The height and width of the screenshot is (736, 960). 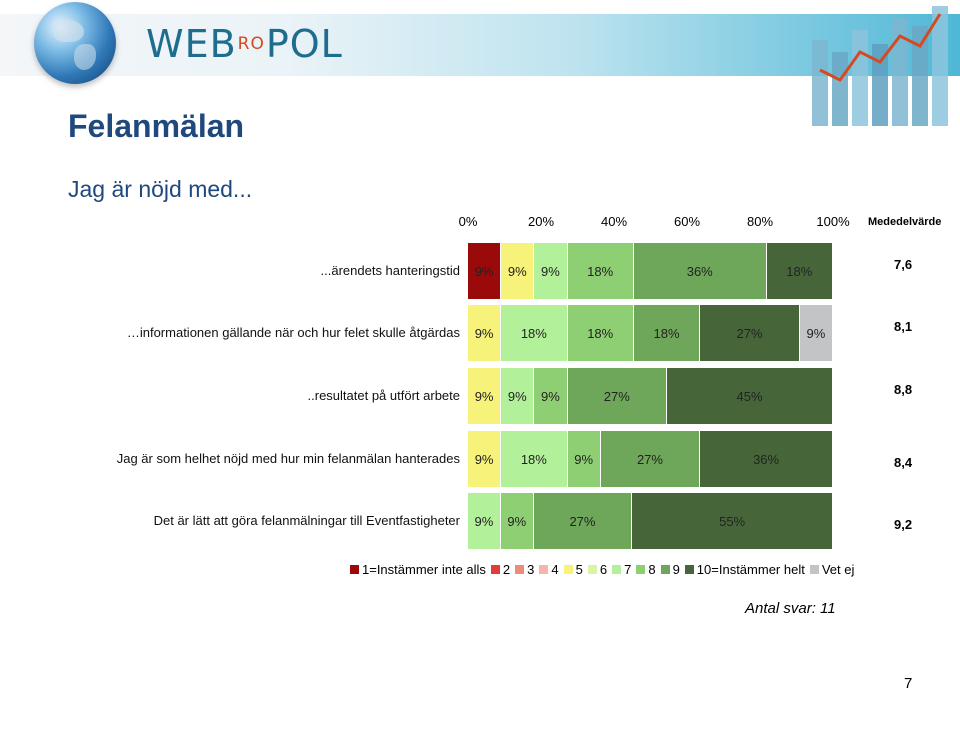 I want to click on row-mean-value: 8,1, so click(x=903, y=326).